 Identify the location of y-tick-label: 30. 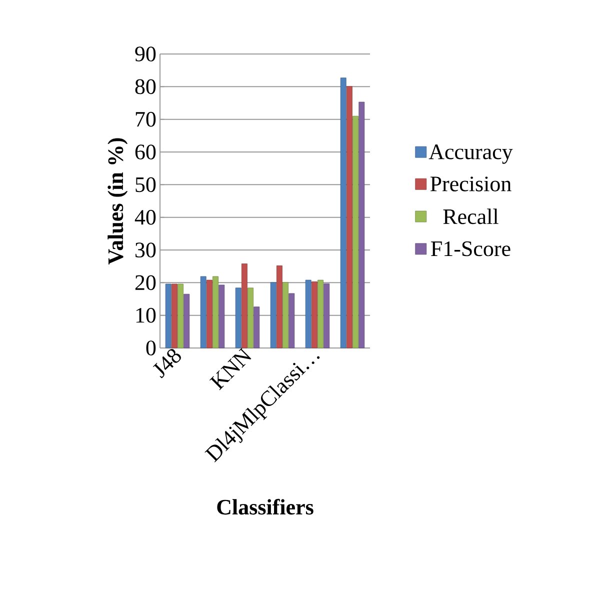
(146, 250).